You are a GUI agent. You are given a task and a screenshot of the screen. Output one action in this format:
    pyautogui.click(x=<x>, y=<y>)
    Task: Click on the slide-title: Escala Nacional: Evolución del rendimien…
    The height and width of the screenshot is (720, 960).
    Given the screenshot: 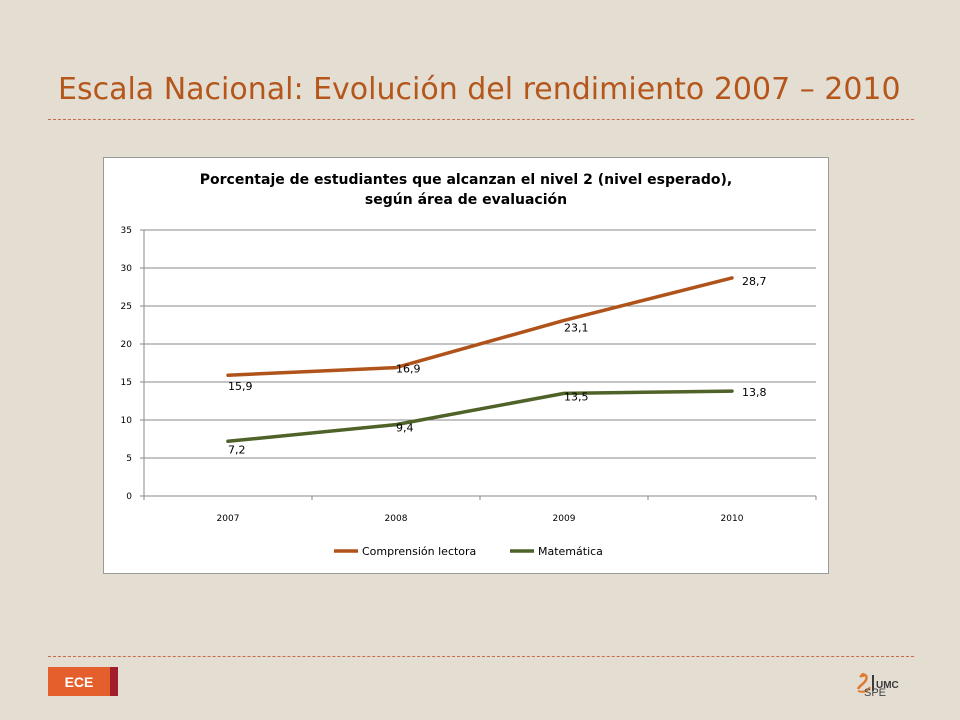 What is the action you would take?
    pyautogui.click(x=479, y=89)
    